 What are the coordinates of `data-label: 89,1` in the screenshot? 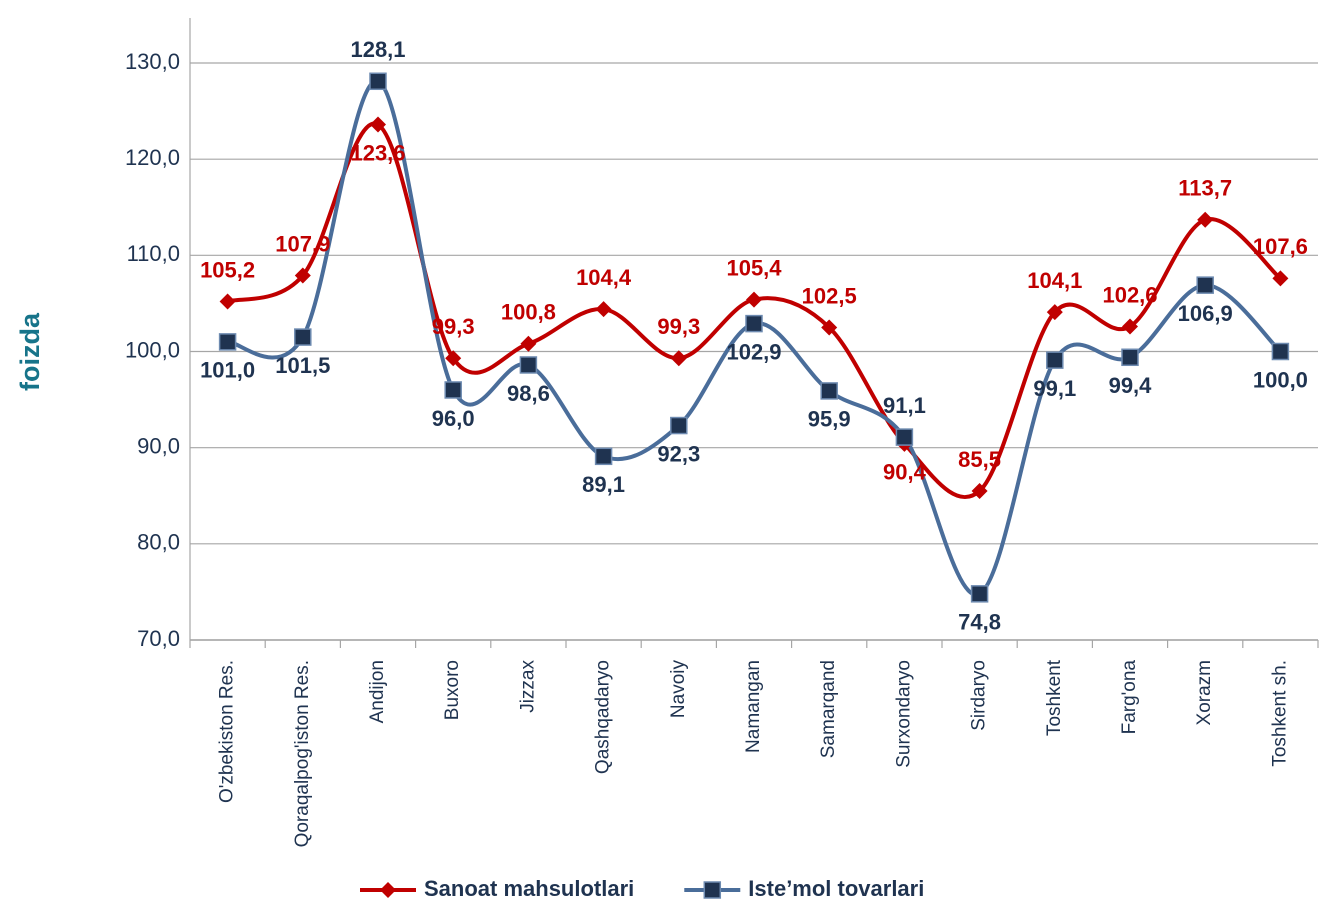 It's located at (603, 484).